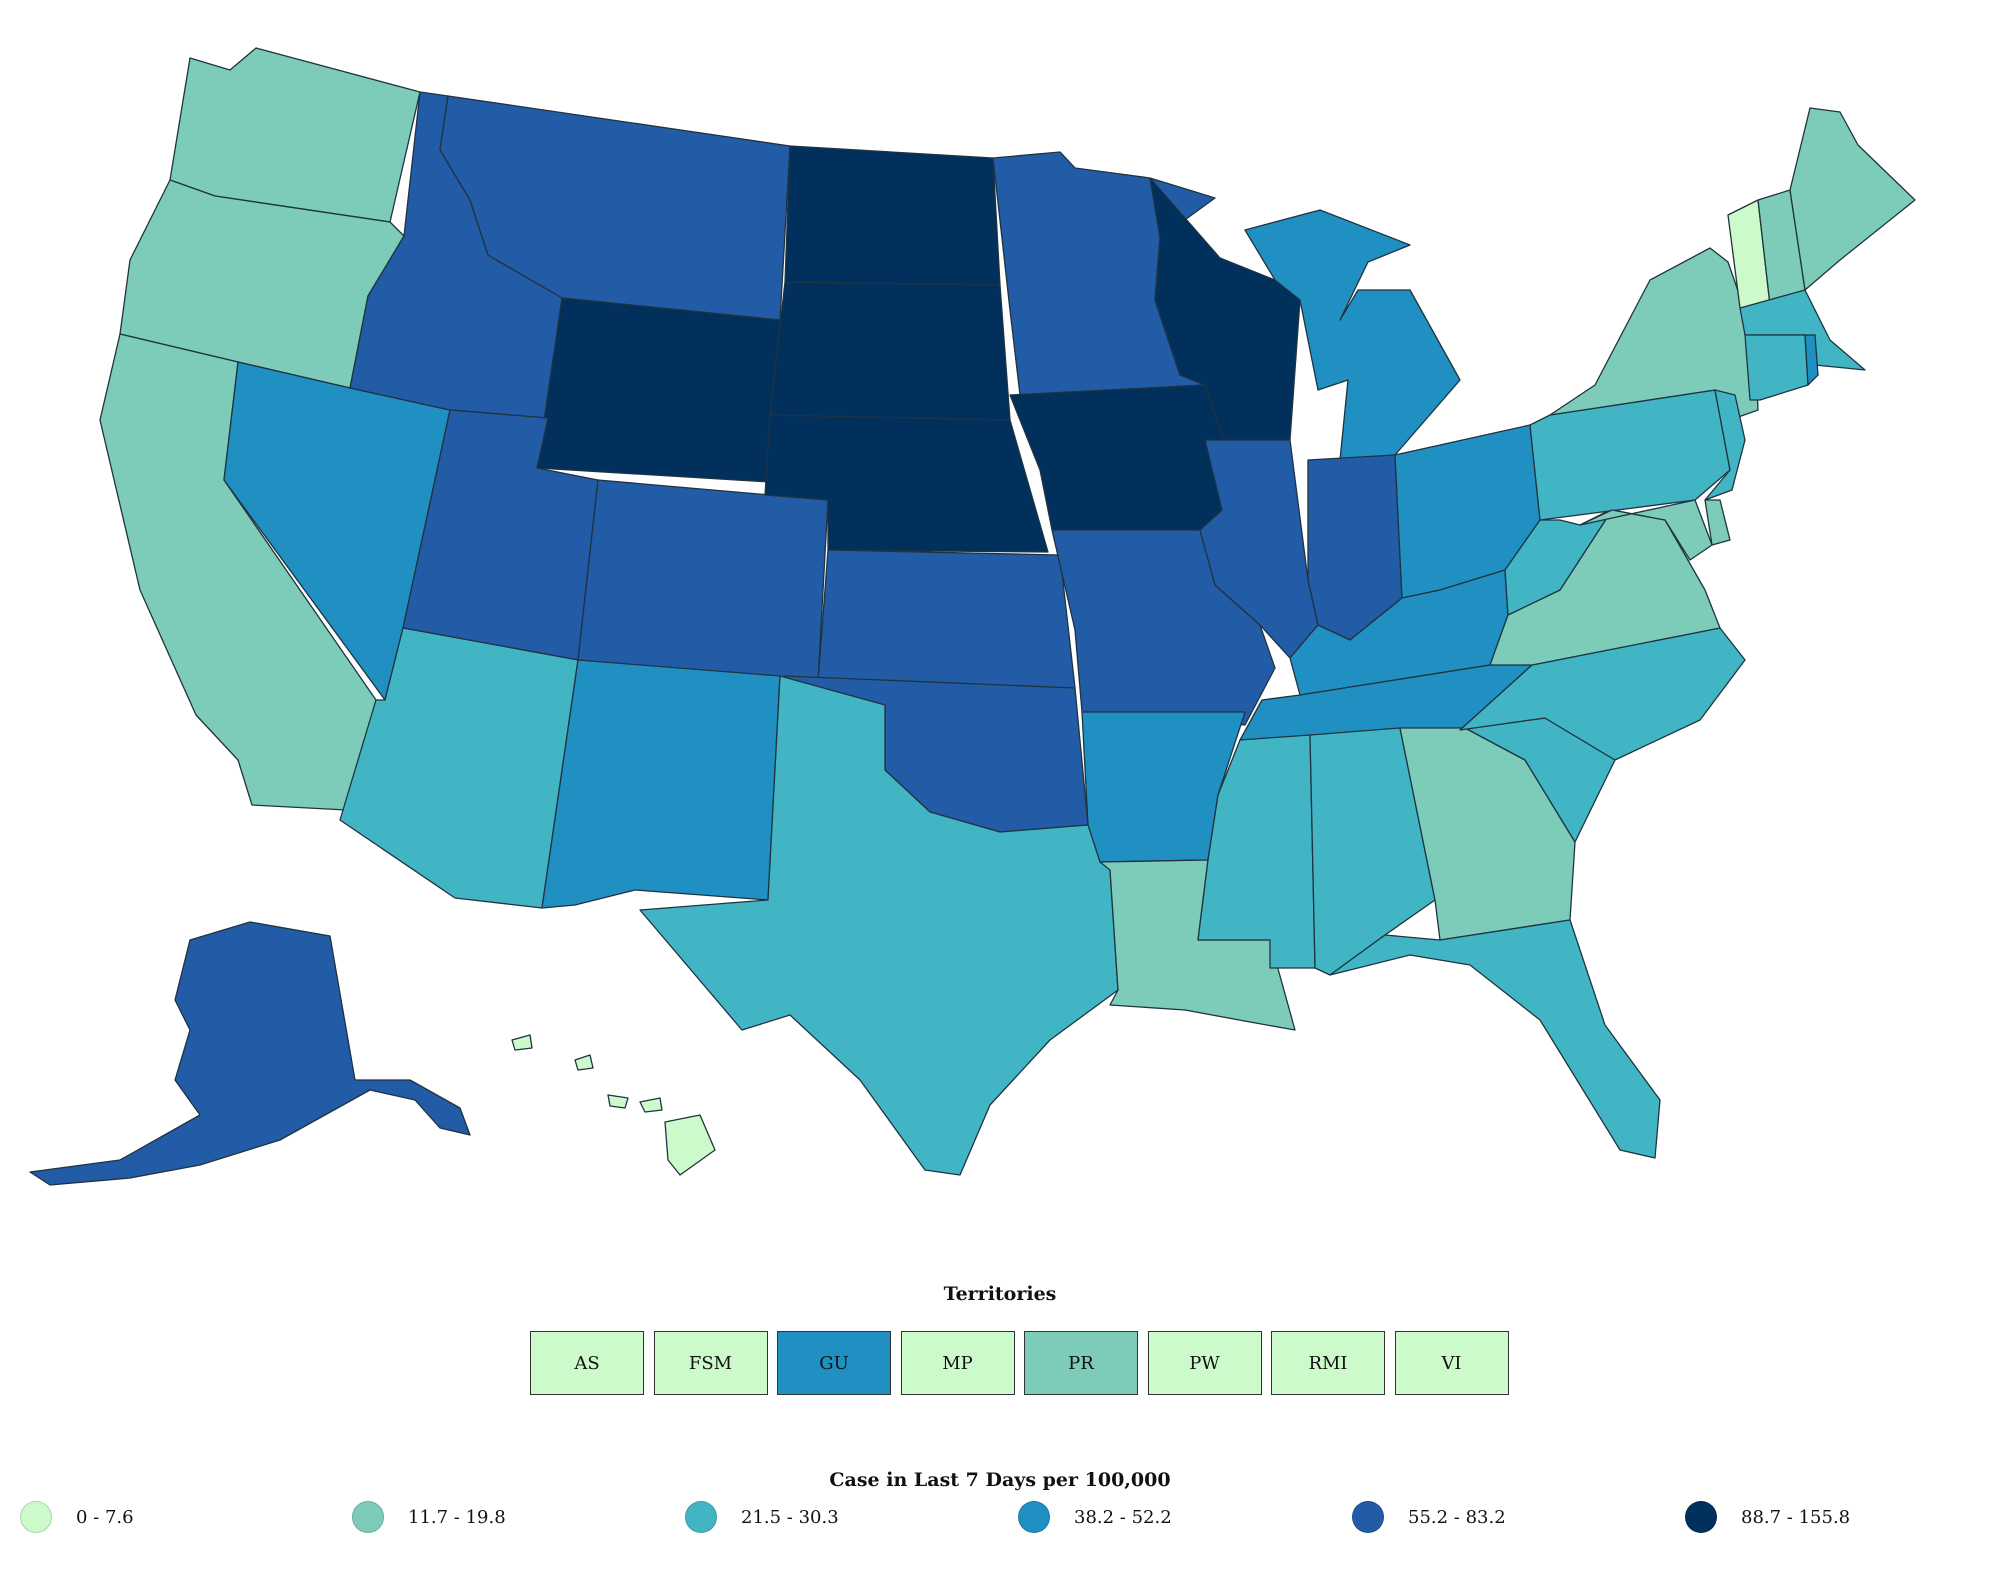 This screenshot has width=2000, height=1570. What do you see at coordinates (1000, 1480) in the screenshot?
I see `legend-title: Case in Last 7 Days per 100,000` at bounding box center [1000, 1480].